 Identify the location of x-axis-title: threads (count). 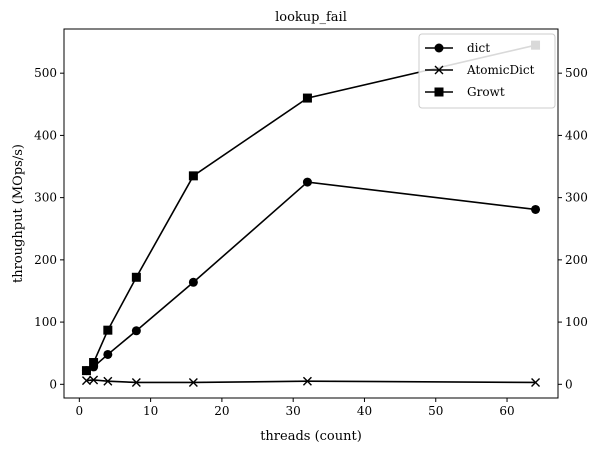
(311, 436).